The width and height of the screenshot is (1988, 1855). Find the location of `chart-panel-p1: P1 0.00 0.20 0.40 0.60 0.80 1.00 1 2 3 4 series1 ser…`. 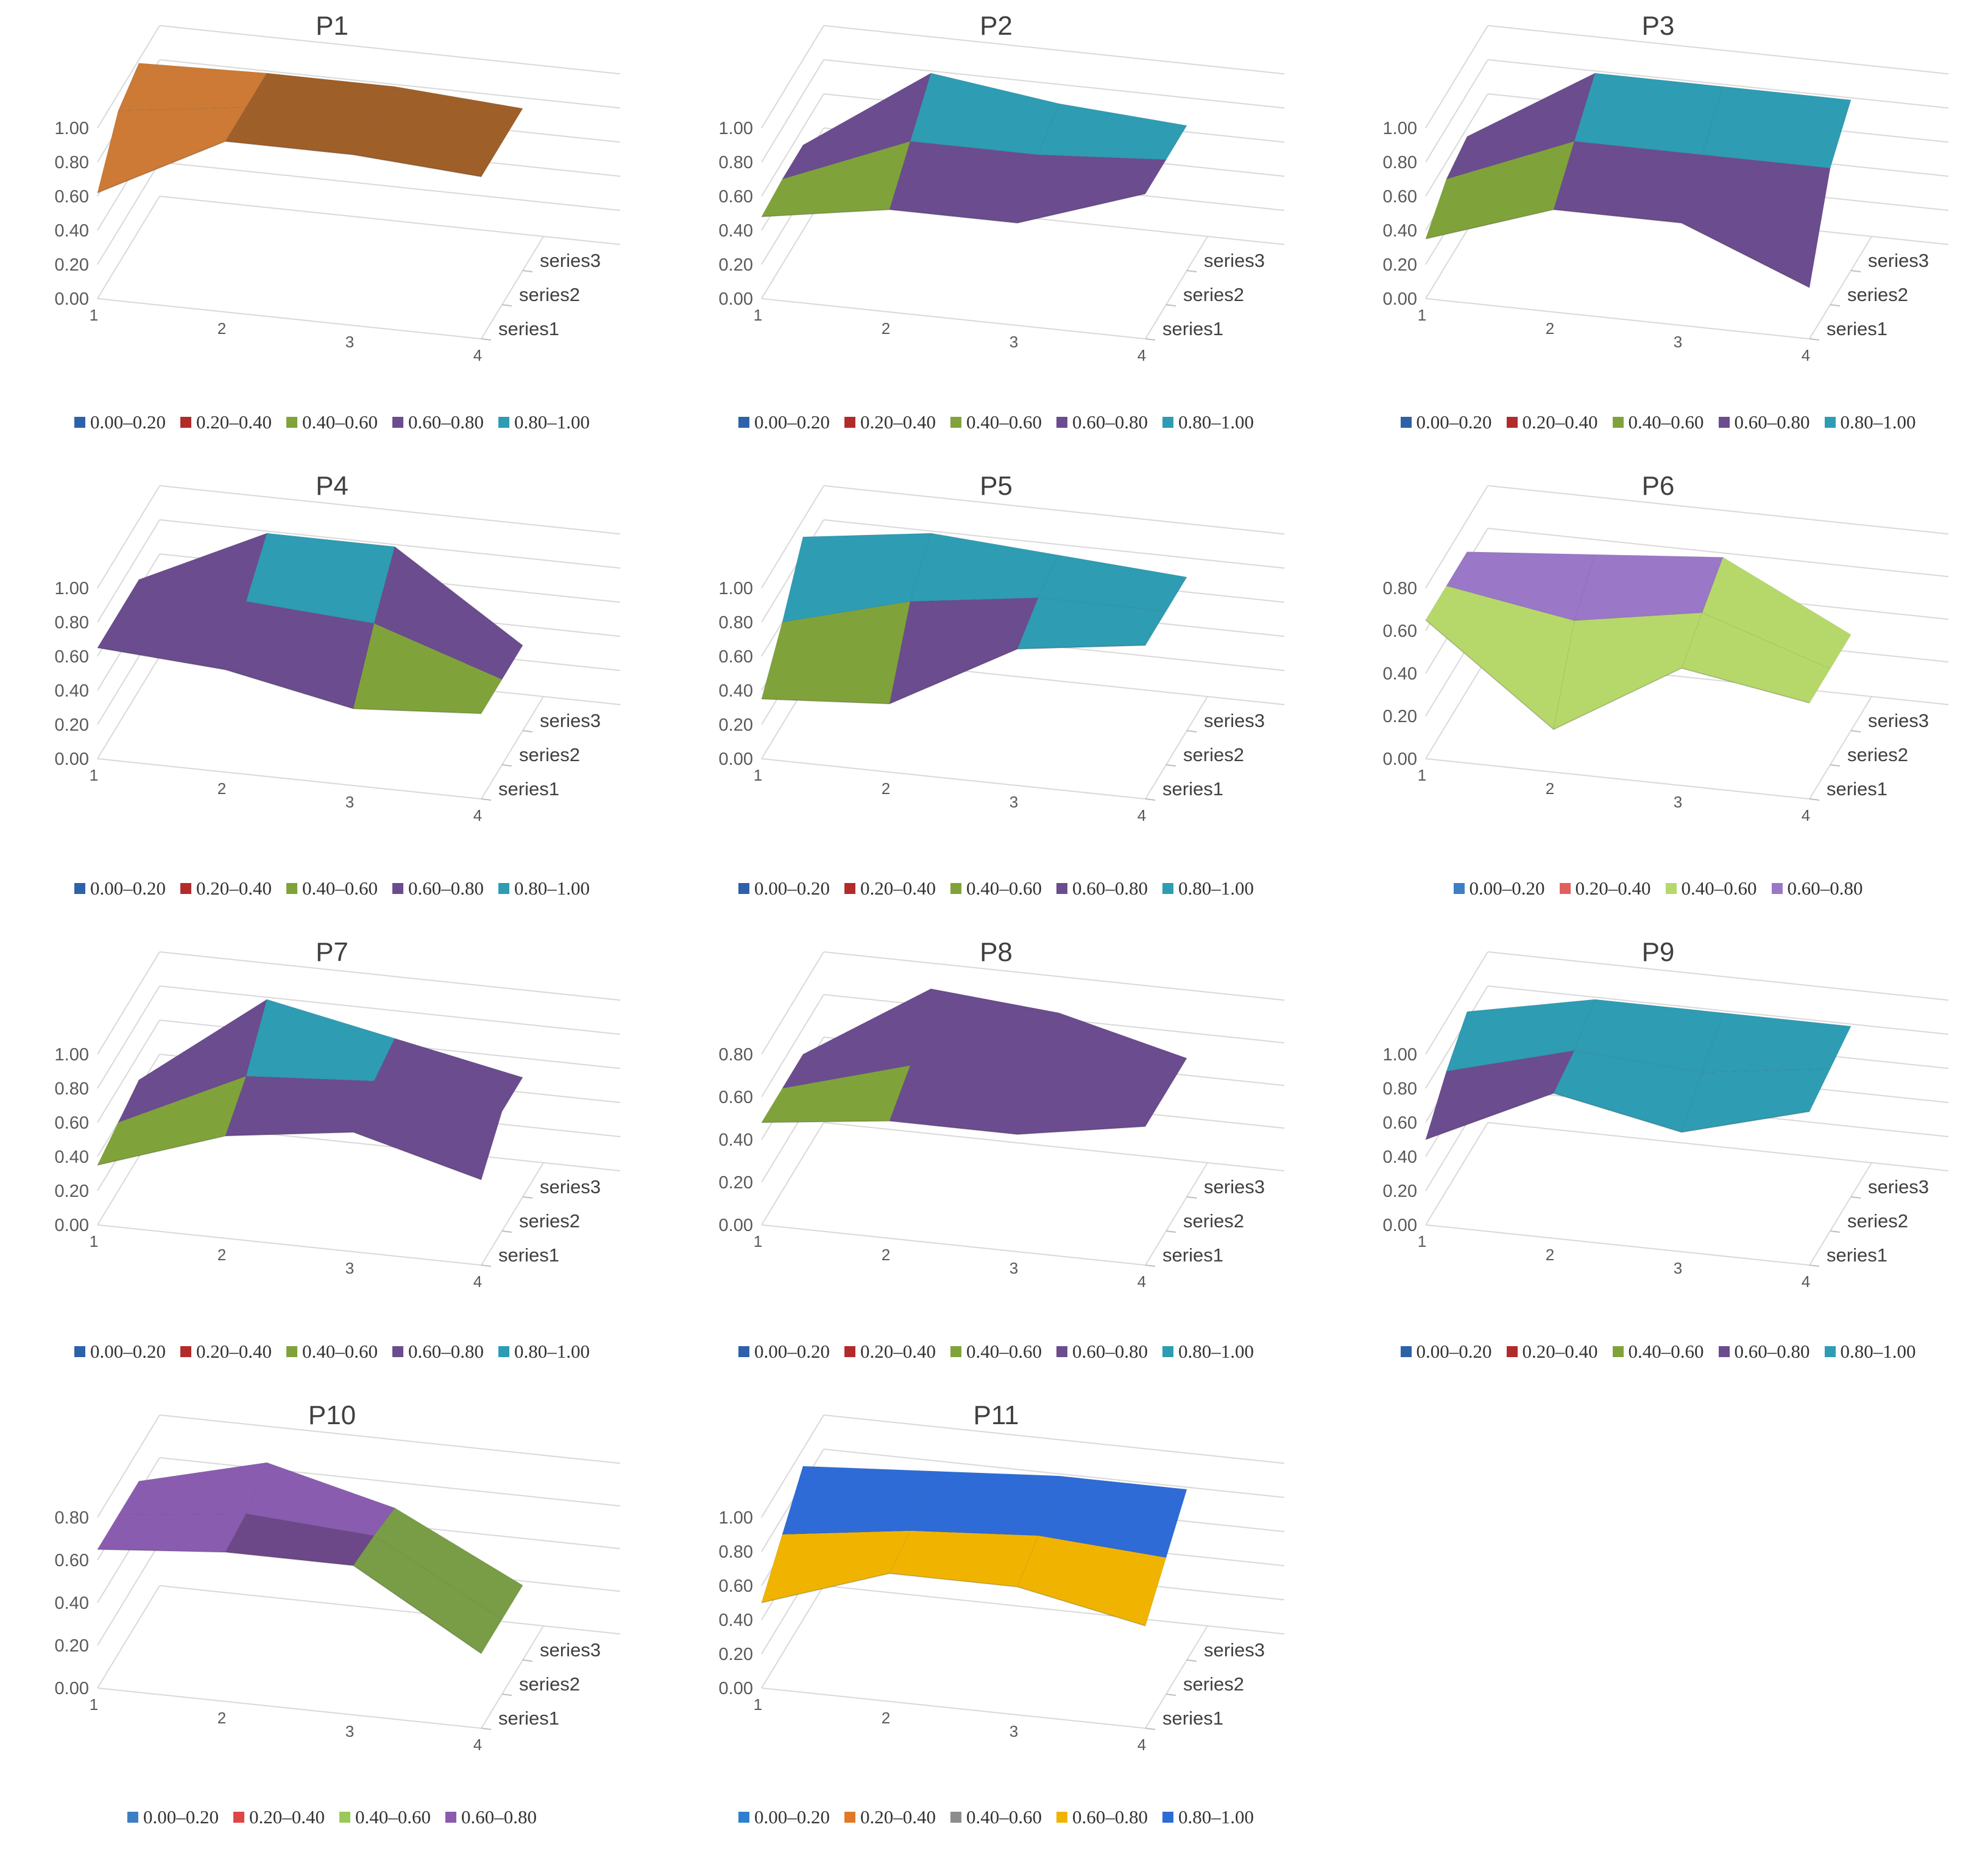

chart-panel-p1: P1 0.00 0.20 0.40 0.60 0.80 1.00 1 2 3 4 series1 ser… is located at coordinates (332, 230).